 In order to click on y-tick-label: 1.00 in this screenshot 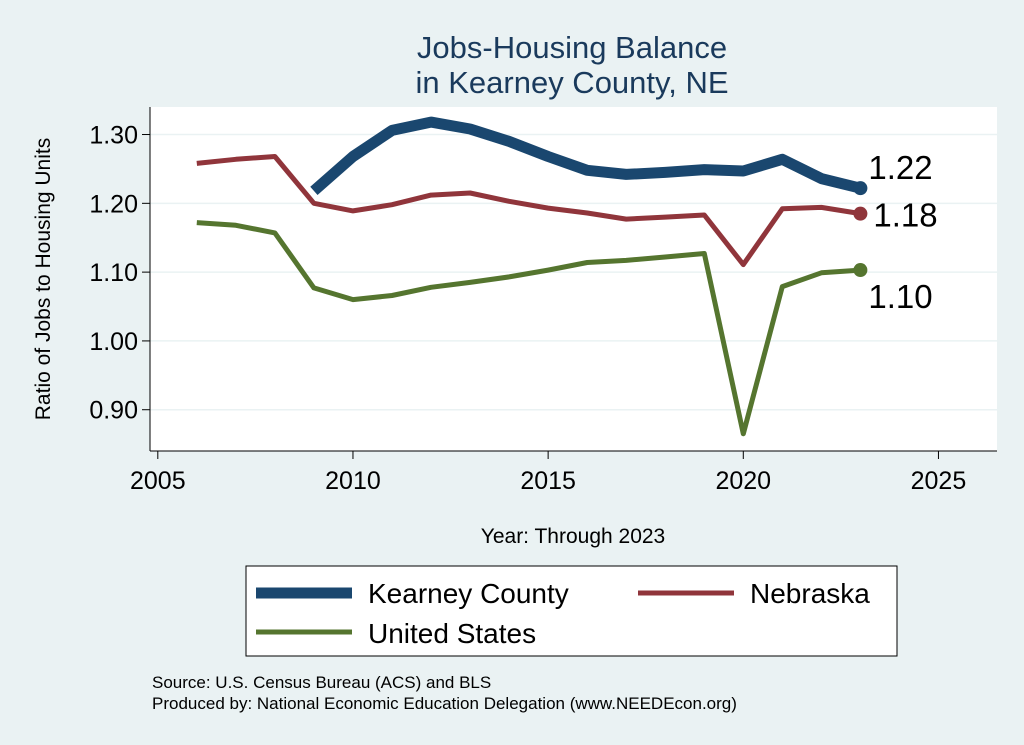, I will do `click(113, 342)`.